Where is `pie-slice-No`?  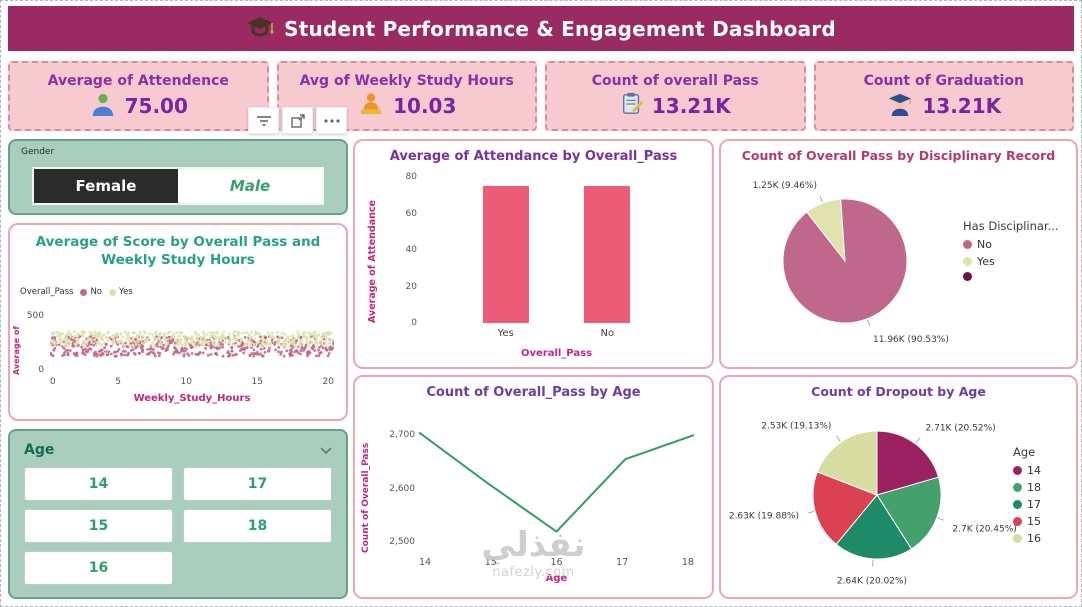
pie-slice-No is located at coordinates (845, 261).